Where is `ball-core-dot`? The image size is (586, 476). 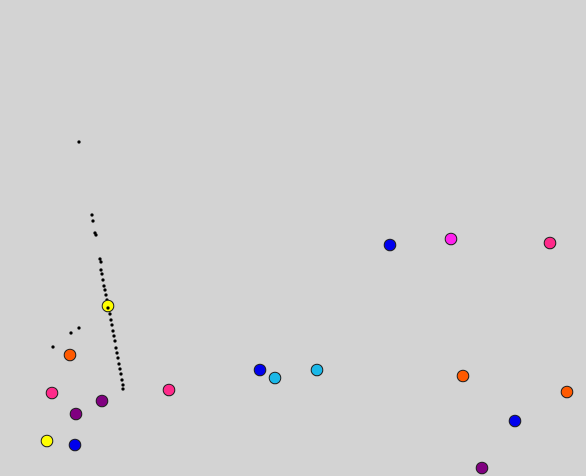 ball-core-dot is located at coordinates (108, 308).